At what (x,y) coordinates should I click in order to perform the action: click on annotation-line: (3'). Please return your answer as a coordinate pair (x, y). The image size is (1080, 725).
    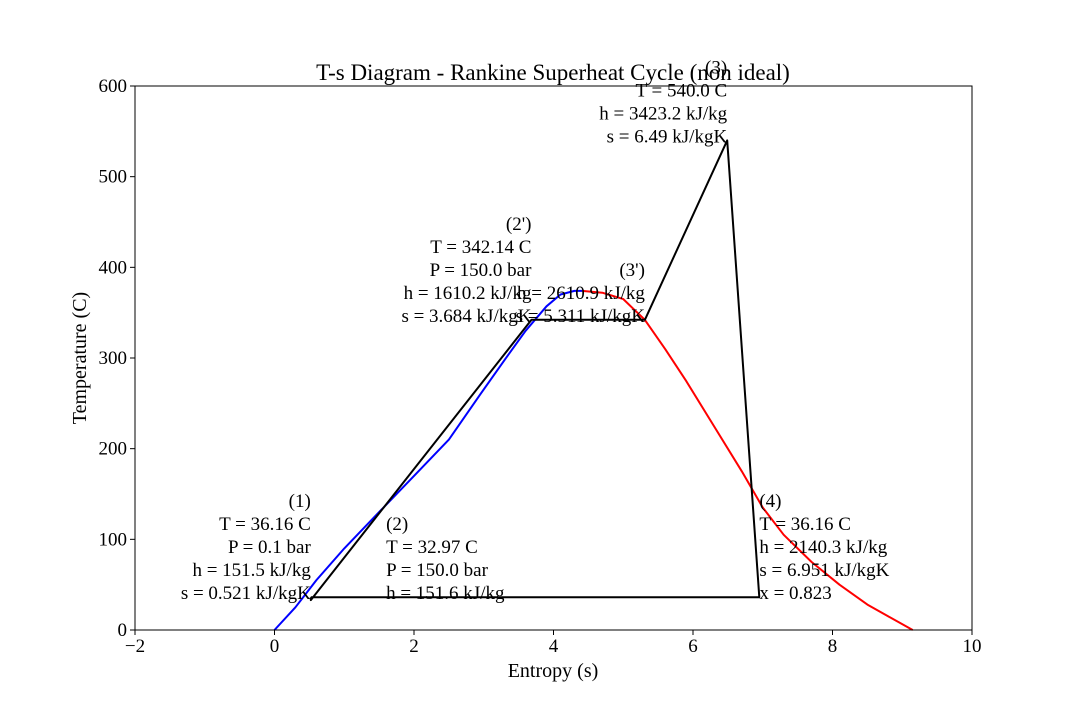
    Looking at the image, I should click on (632, 270).